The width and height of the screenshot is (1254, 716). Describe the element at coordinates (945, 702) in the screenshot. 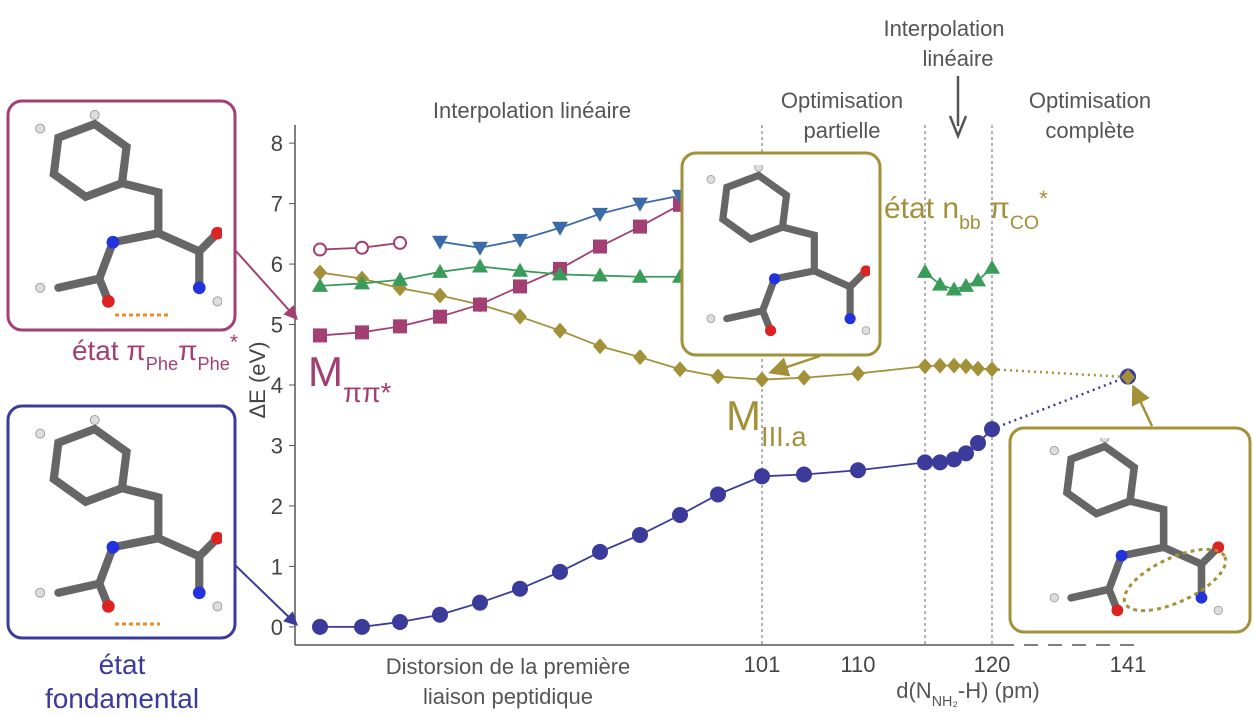

I see `text-part: NH₂` at that location.